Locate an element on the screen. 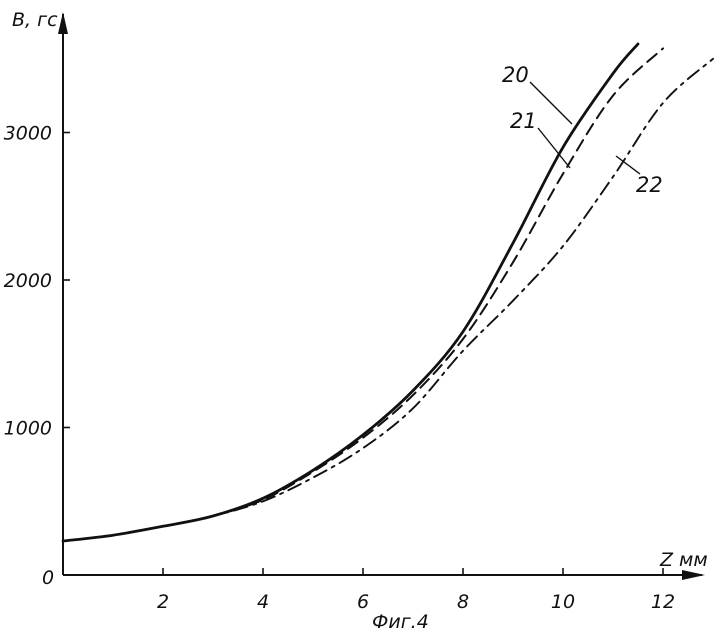  x-axis-arrow is located at coordinates (693, 575).